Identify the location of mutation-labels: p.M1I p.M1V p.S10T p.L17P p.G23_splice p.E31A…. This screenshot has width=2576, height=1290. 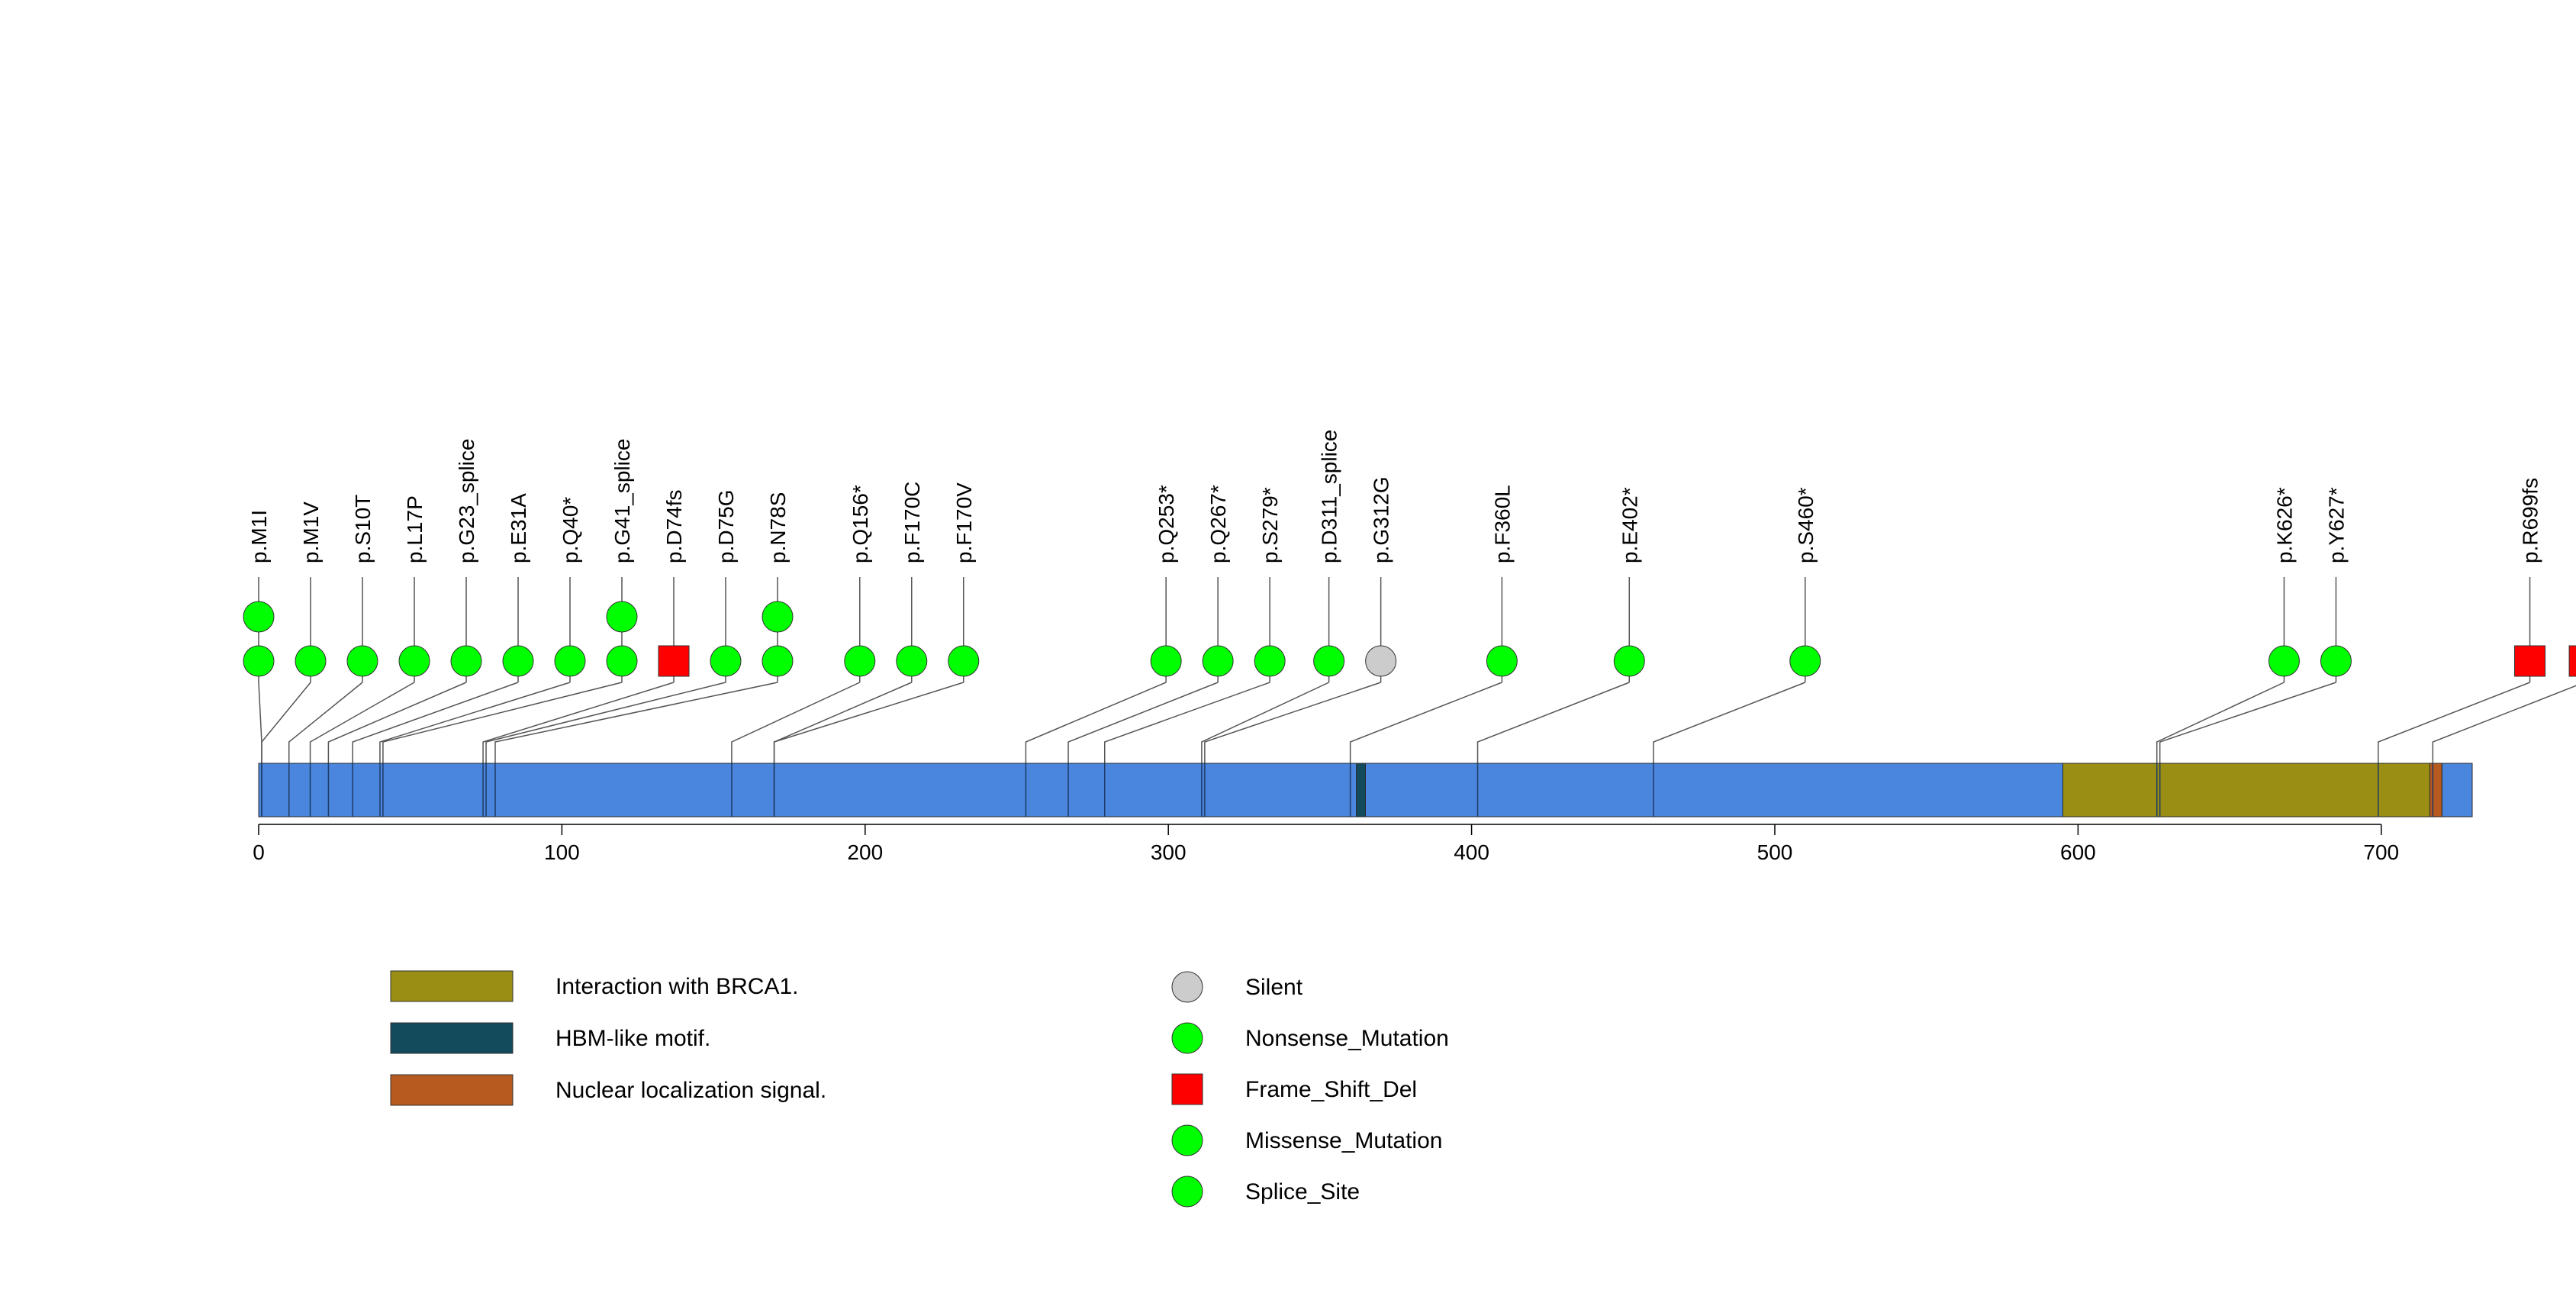
(1411, 496).